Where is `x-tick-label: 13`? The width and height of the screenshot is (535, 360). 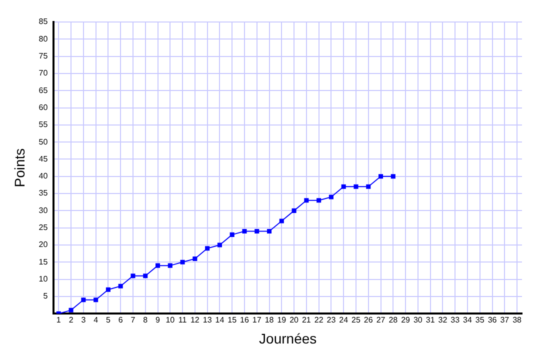 x-tick-label: 13 is located at coordinates (207, 320).